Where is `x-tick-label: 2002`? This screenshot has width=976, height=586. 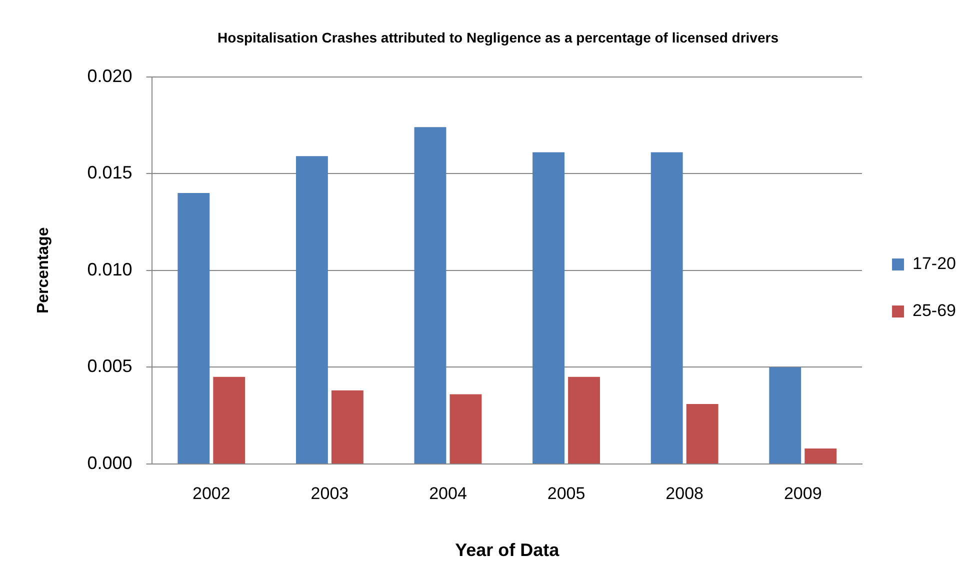
x-tick-label: 2002 is located at coordinates (211, 493).